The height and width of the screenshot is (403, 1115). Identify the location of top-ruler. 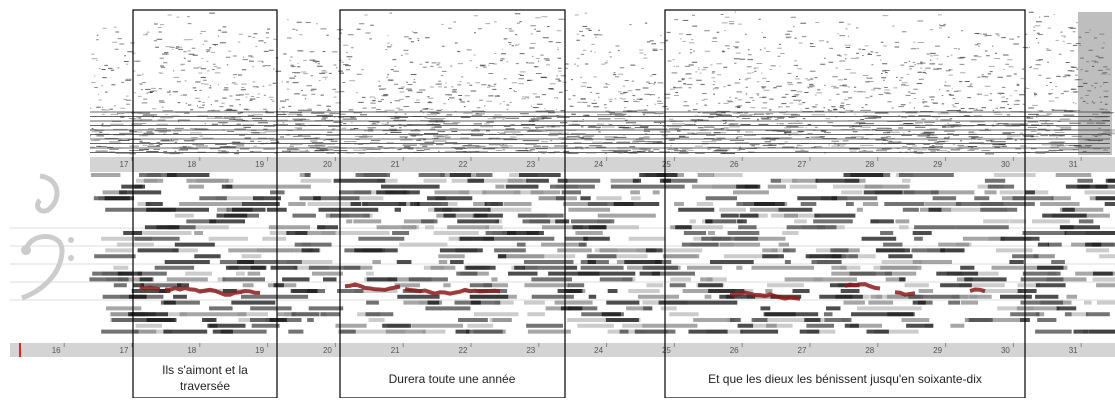
(602, 164).